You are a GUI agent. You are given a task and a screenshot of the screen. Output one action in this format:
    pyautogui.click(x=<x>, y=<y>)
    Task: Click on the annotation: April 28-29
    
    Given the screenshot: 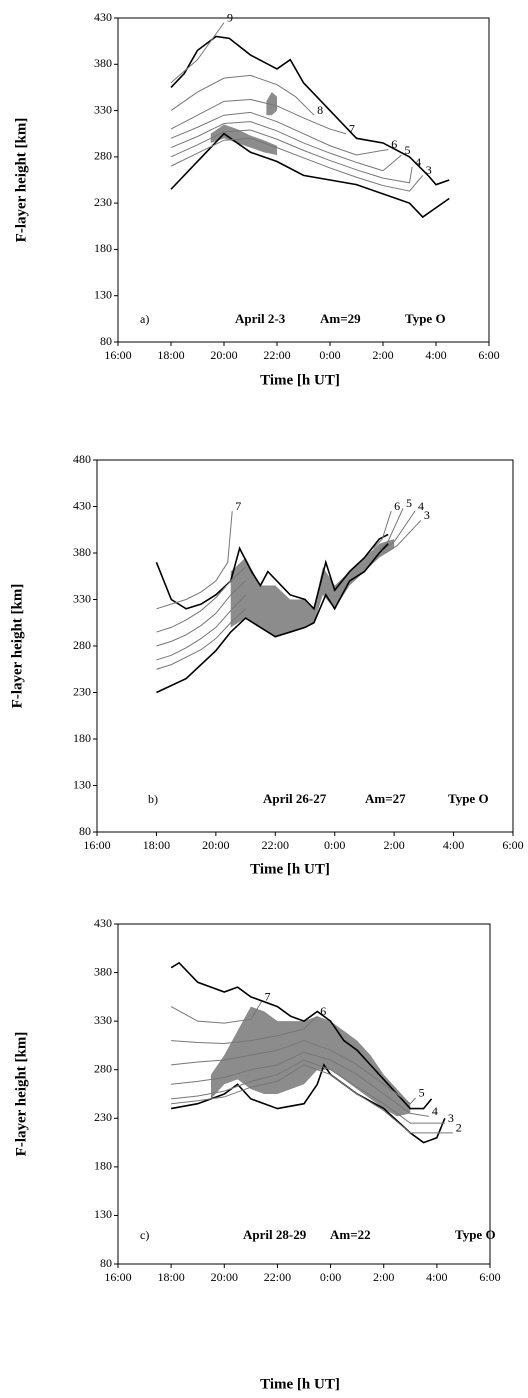 What is the action you would take?
    pyautogui.click(x=275, y=1234)
    